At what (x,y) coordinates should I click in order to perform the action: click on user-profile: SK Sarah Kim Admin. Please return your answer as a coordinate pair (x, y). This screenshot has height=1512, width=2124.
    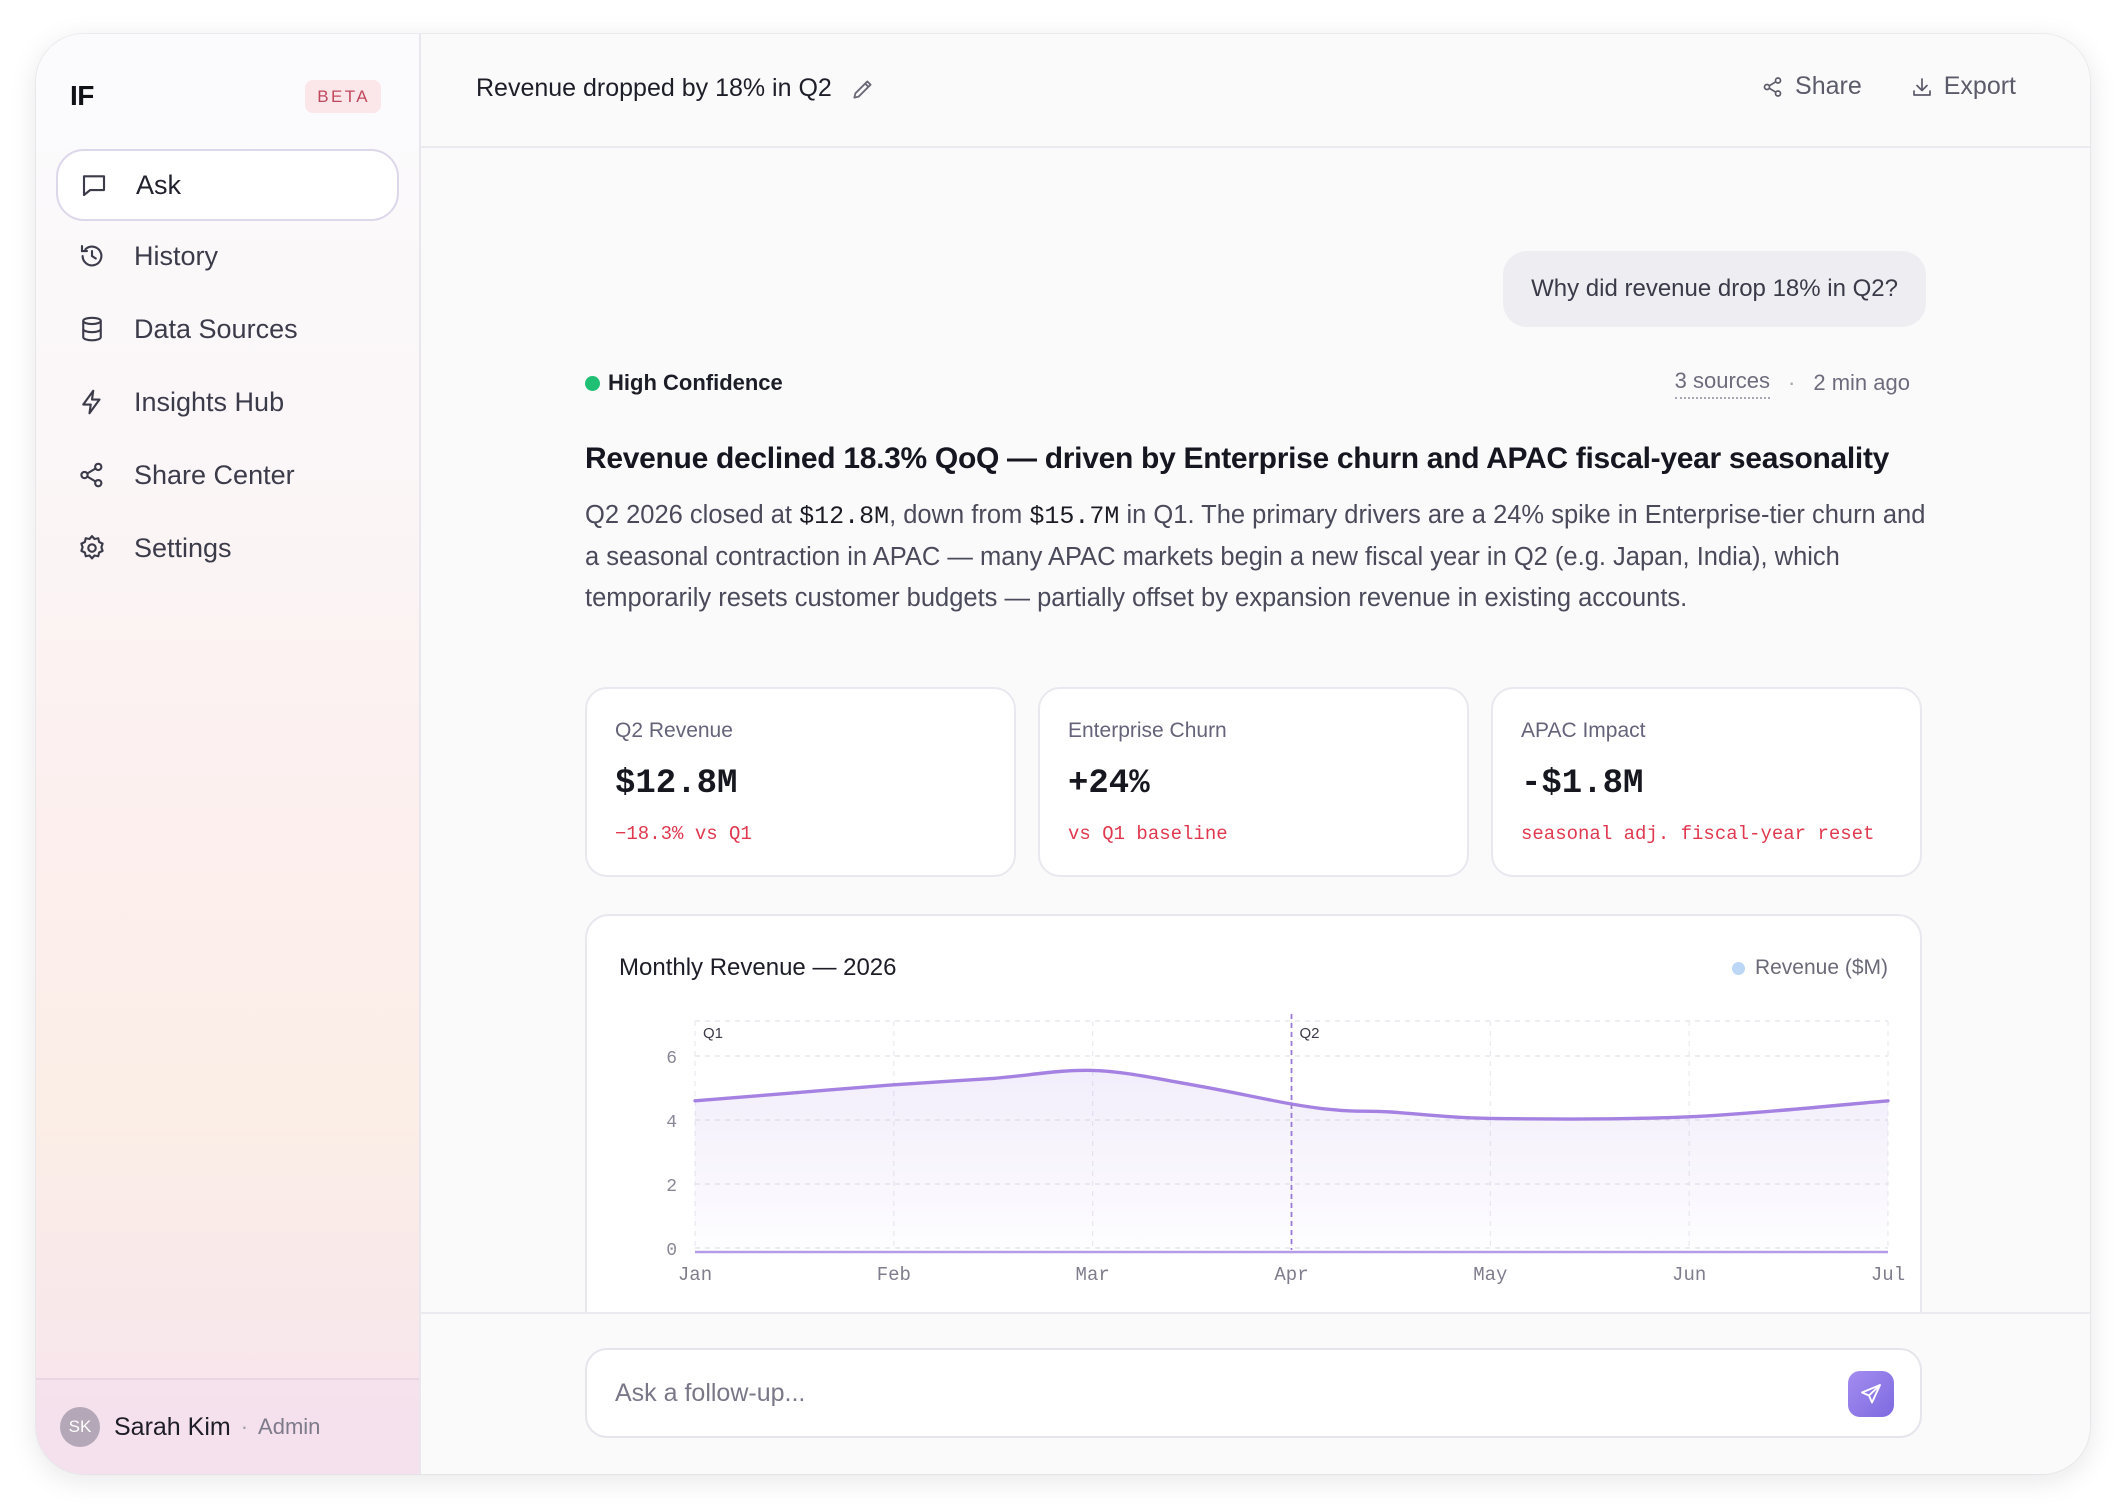
    Looking at the image, I should click on (227, 1426).